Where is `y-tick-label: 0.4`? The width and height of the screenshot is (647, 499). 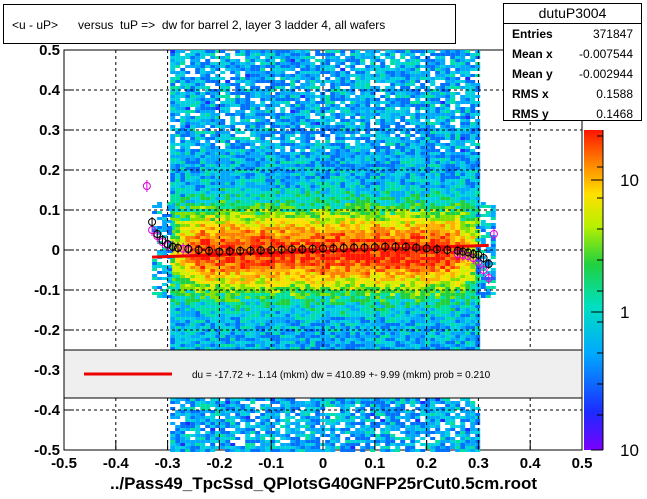
y-tick-label: 0.4 is located at coordinates (50, 90).